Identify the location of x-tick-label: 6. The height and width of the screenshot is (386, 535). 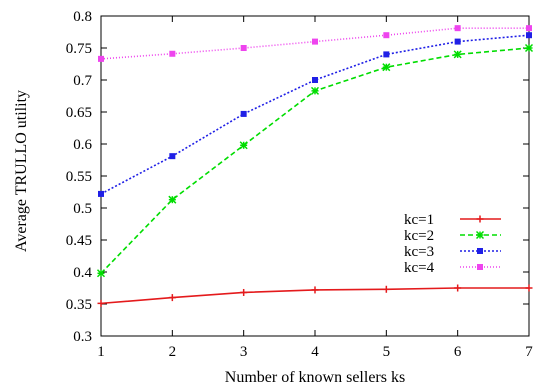
(458, 352).